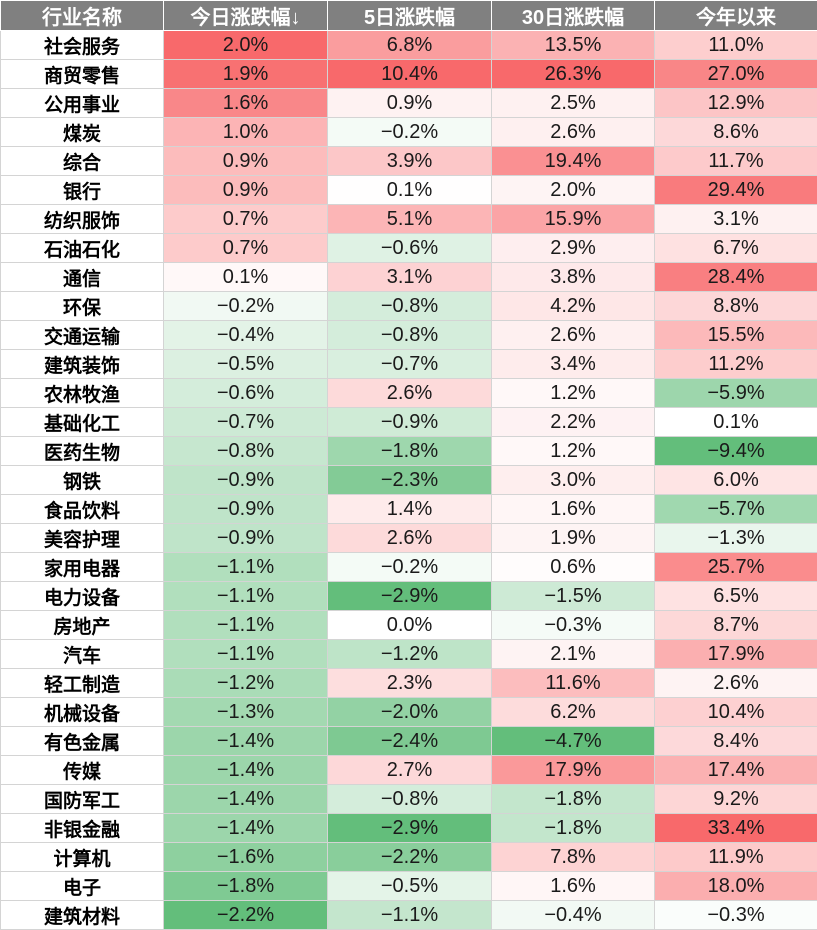 The width and height of the screenshot is (817, 930). Describe the element at coordinates (410, 132) in the screenshot. I see `5day-change-cell: −0.2%` at that location.